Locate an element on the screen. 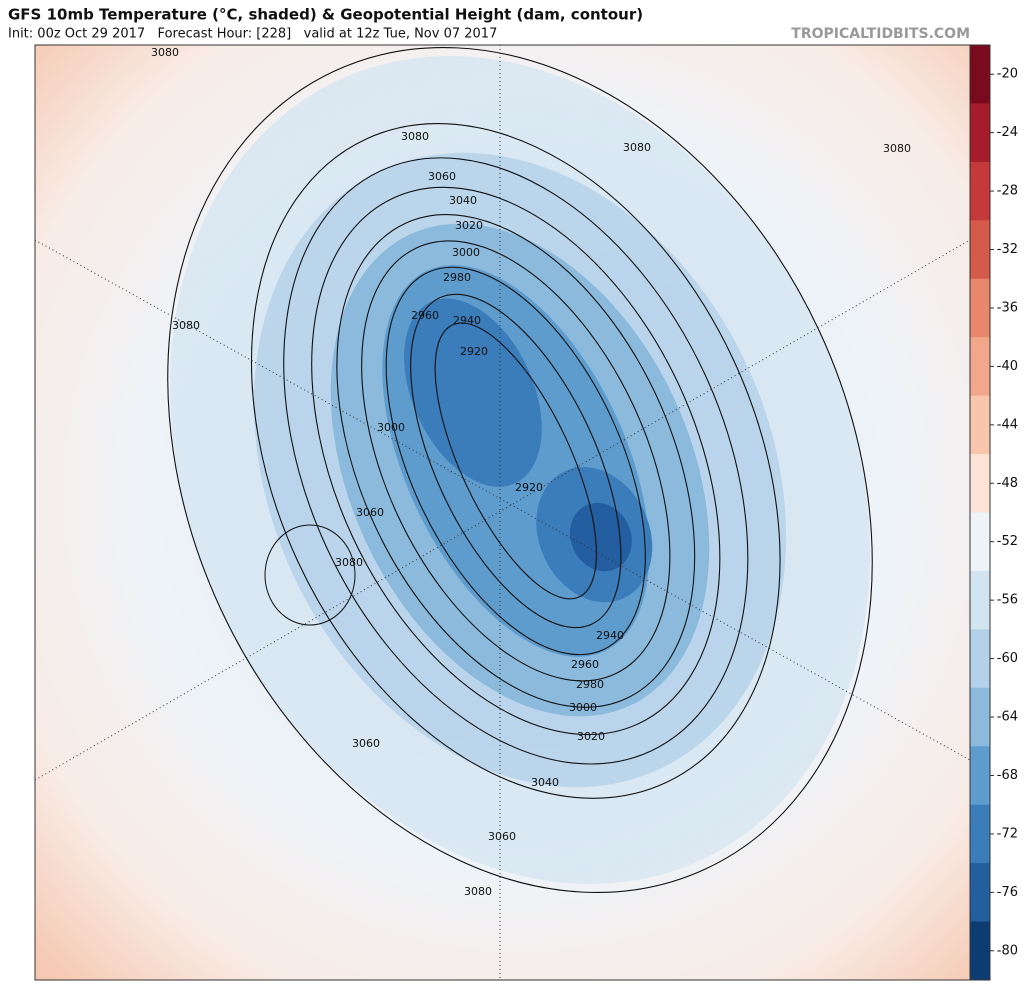  colorbar-frame is located at coordinates (980, 512).